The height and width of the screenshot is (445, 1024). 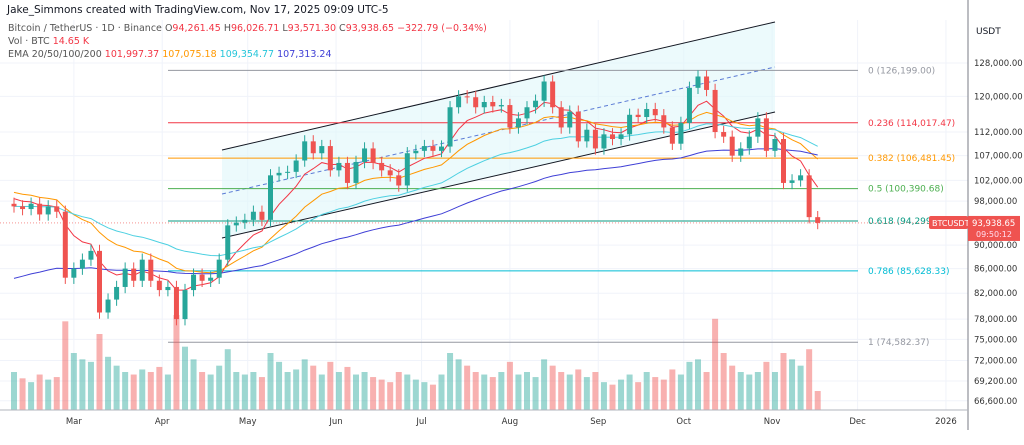 What do you see at coordinates (247, 54) in the screenshot?
I see `ema100-value: 109,354.77` at bounding box center [247, 54].